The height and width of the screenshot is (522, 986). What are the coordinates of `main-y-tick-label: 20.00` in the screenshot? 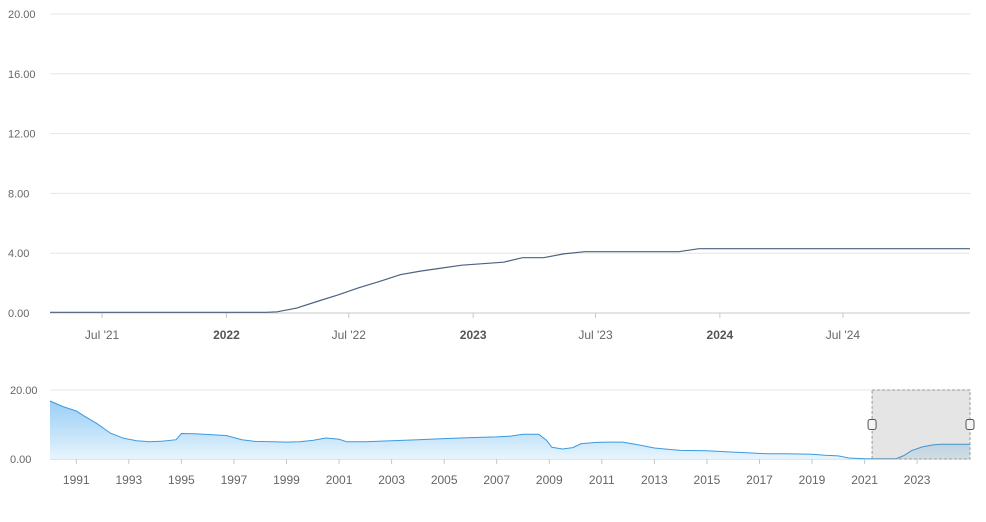 It's located at (22, 15).